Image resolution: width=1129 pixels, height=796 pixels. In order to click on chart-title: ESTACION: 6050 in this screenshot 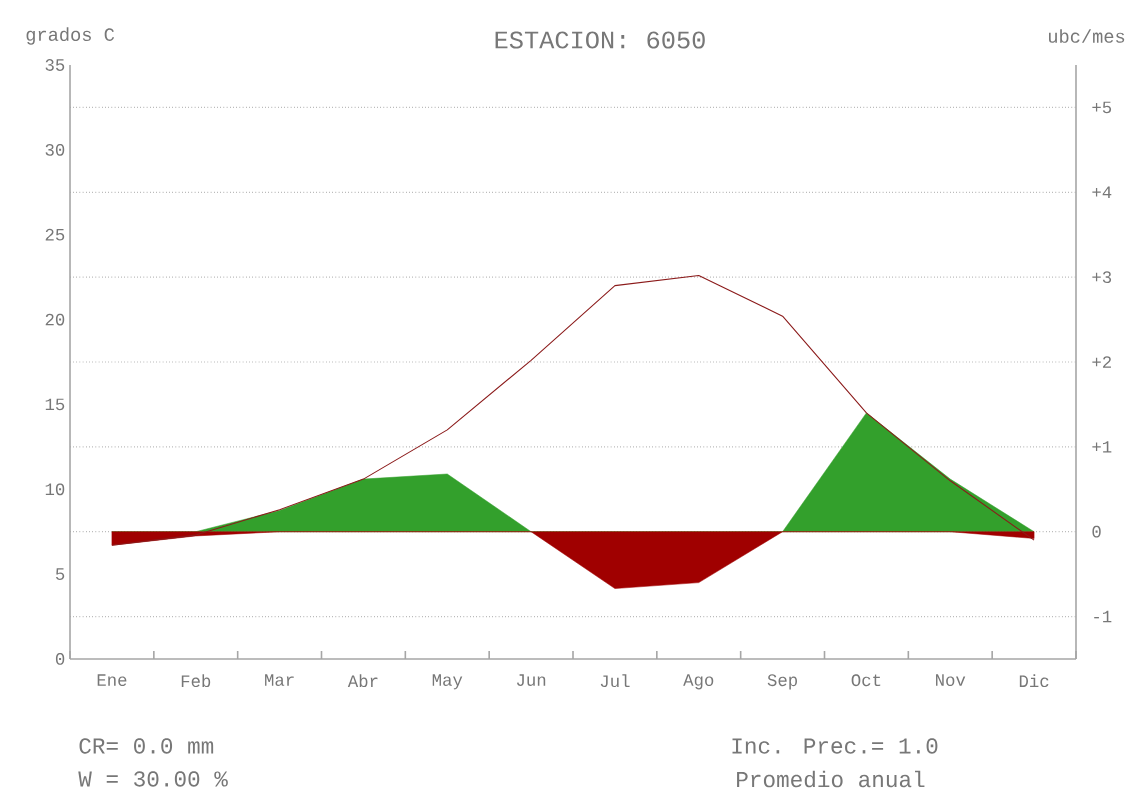, I will do `click(600, 40)`.